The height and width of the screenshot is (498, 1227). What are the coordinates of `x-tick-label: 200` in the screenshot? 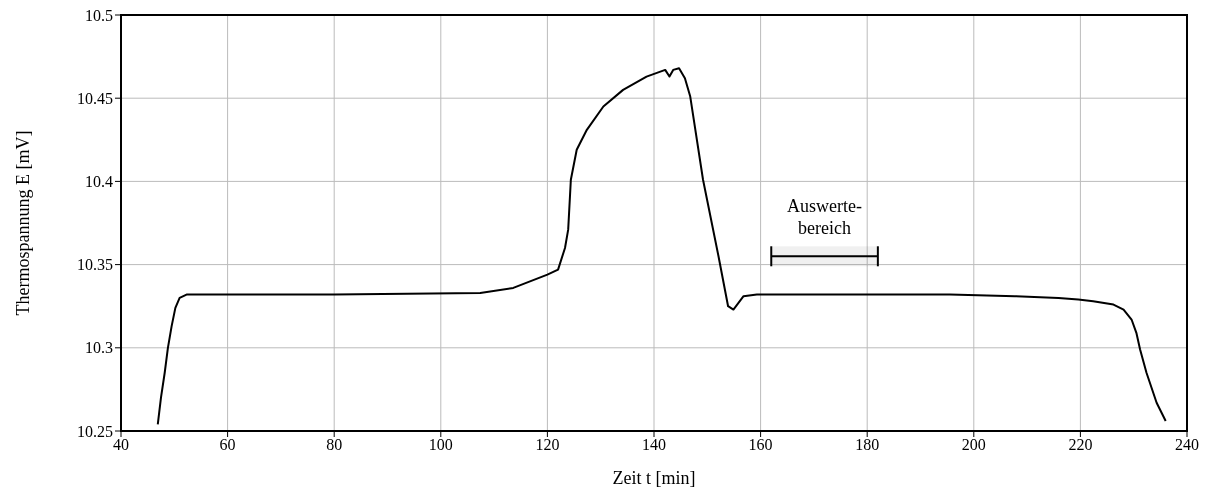 It's located at (973, 445).